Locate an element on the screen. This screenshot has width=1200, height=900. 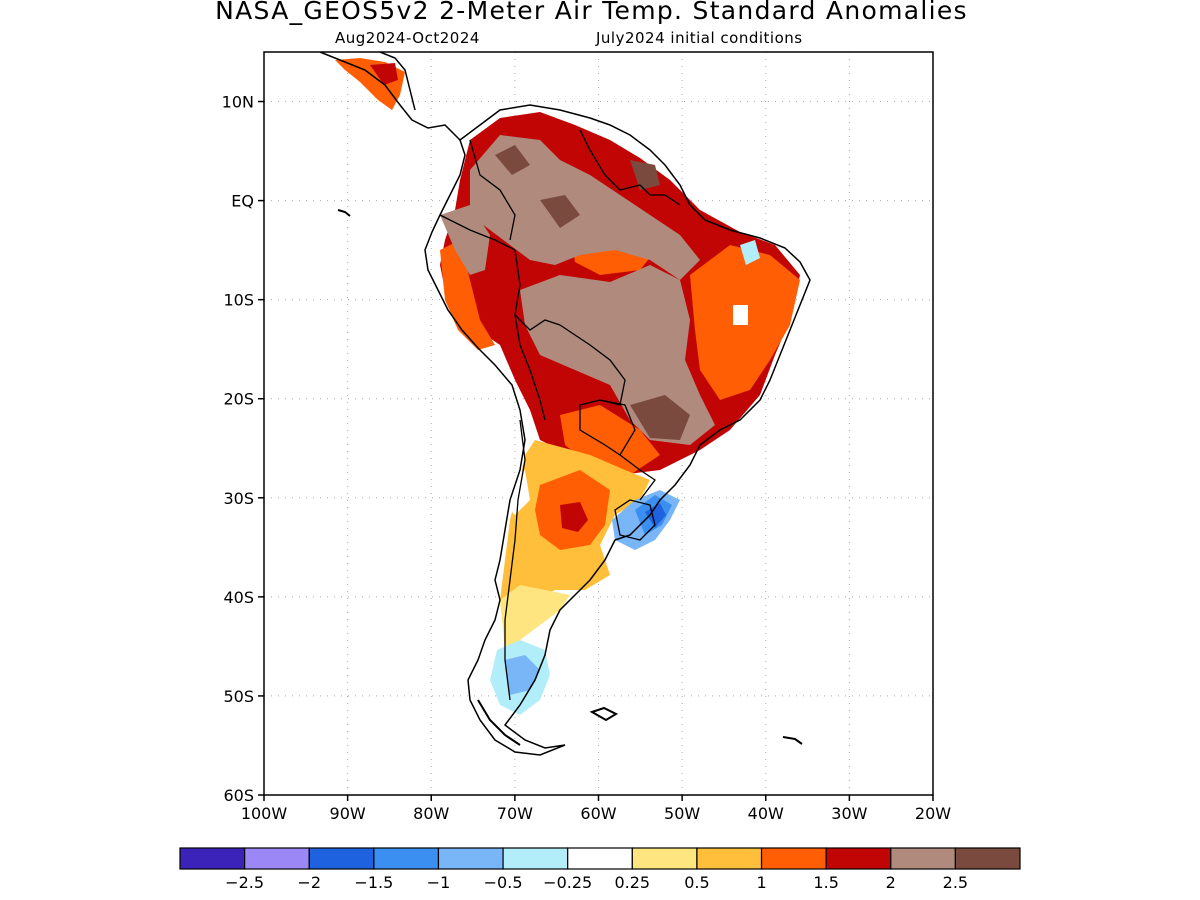
colorbar-label: −1 is located at coordinates (439, 882).